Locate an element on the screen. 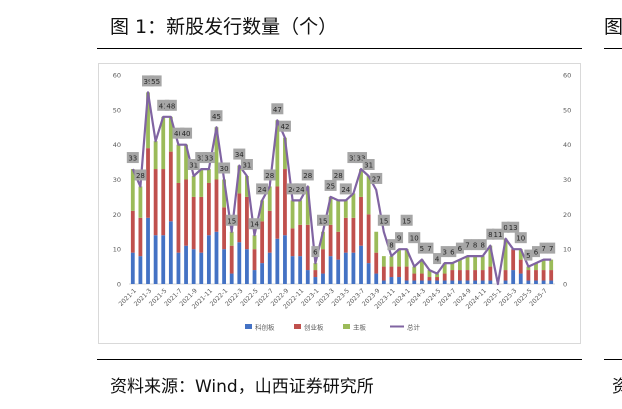 The image size is (622, 409). source-note: 资料来源：Wind，山西证券研究所 is located at coordinates (242, 387).